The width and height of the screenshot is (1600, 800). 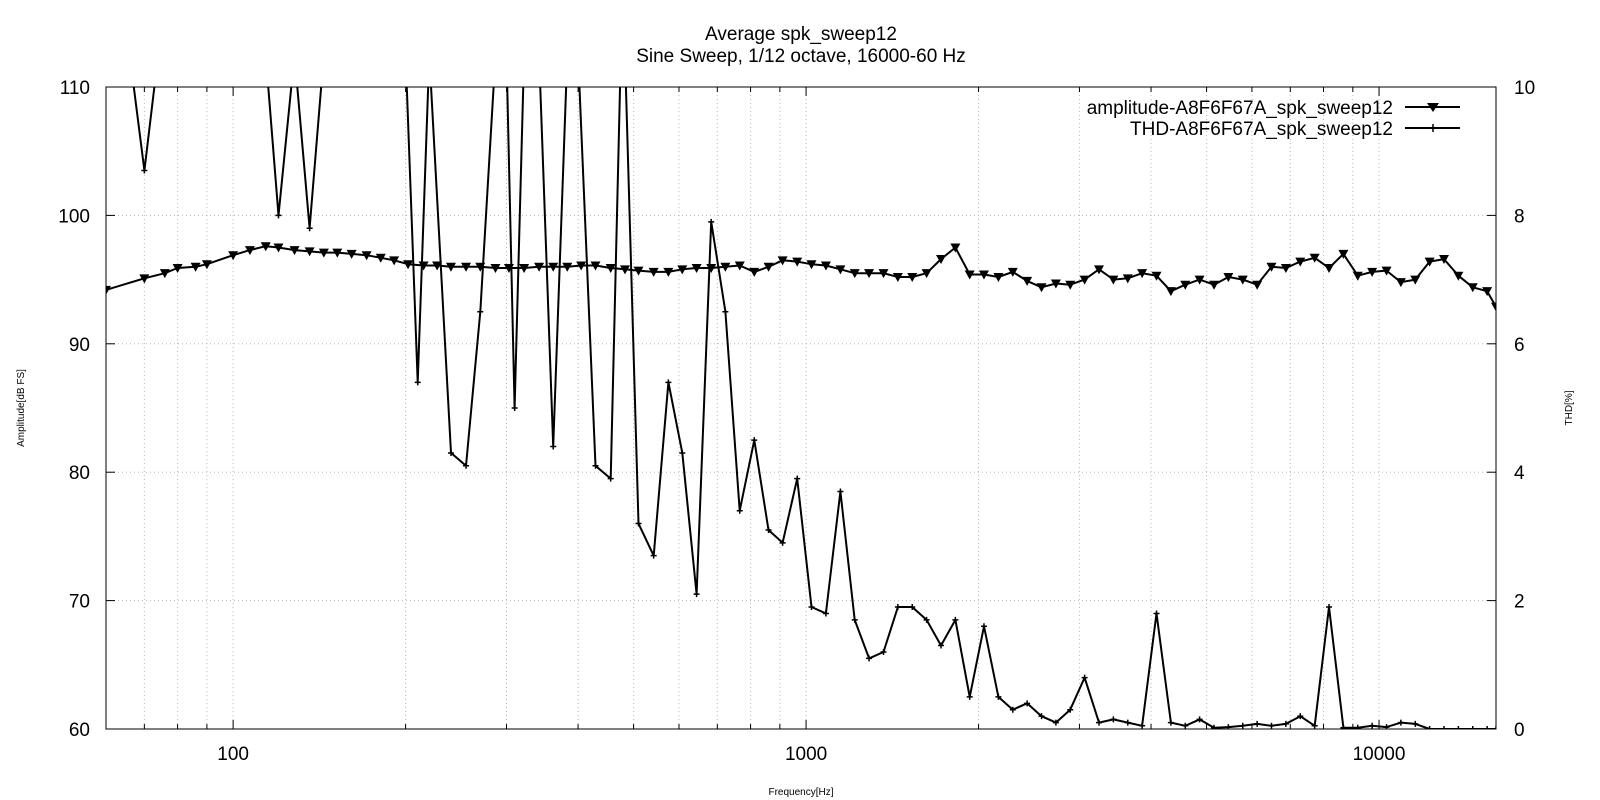 I want to click on x-tick-label: 100, so click(x=233, y=754).